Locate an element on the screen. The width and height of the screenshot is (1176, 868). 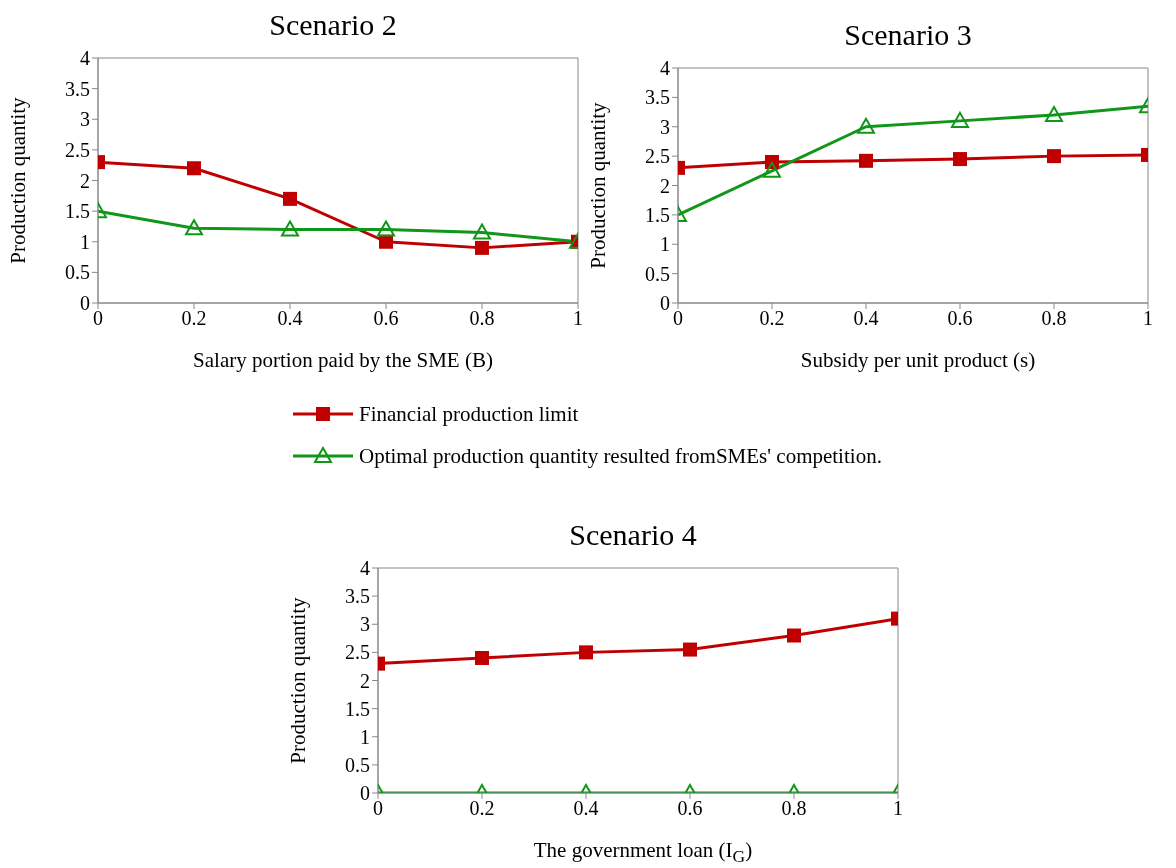
x-axis-title: Salary portion paid by the SME (B) is located at coordinates (343, 360).